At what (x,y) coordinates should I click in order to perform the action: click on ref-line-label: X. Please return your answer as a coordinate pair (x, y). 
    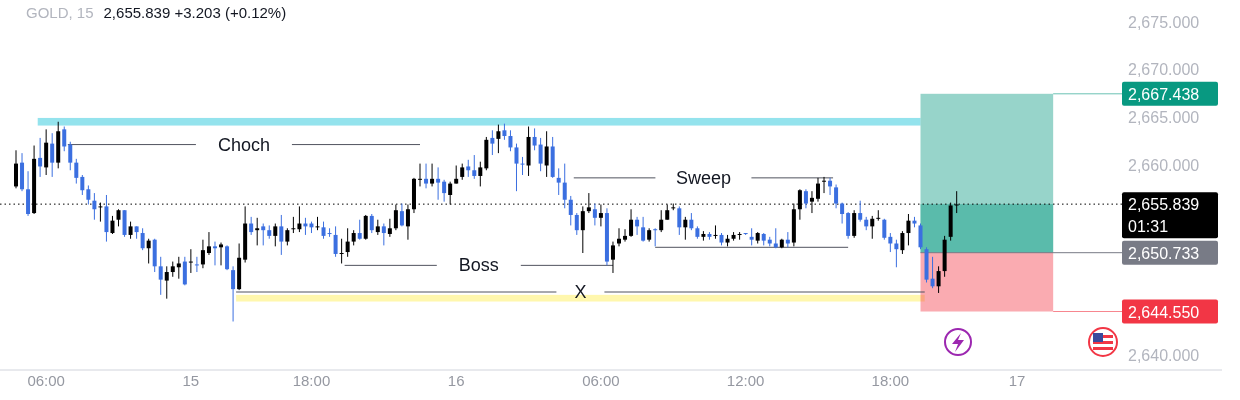
    Looking at the image, I should click on (580, 292).